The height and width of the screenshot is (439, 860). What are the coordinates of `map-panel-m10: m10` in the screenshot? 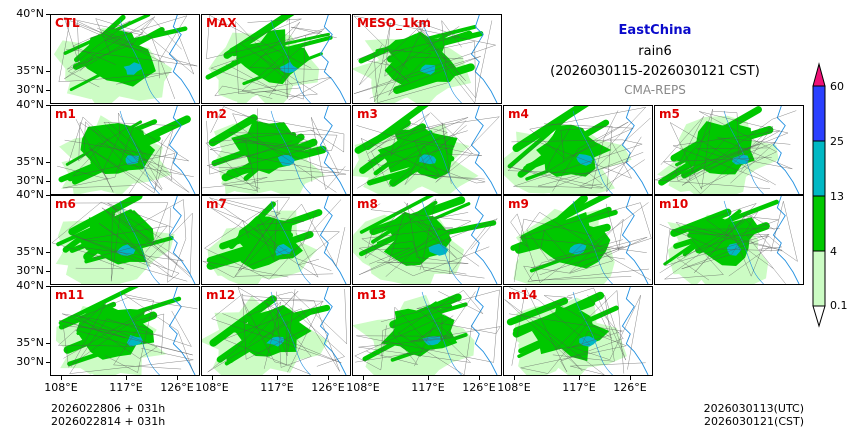 It's located at (729, 240).